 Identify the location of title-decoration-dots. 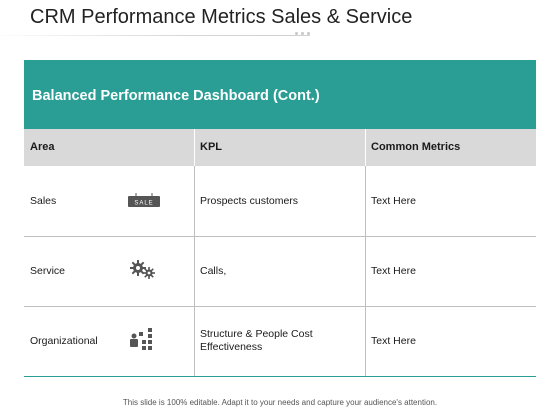
(304, 35).